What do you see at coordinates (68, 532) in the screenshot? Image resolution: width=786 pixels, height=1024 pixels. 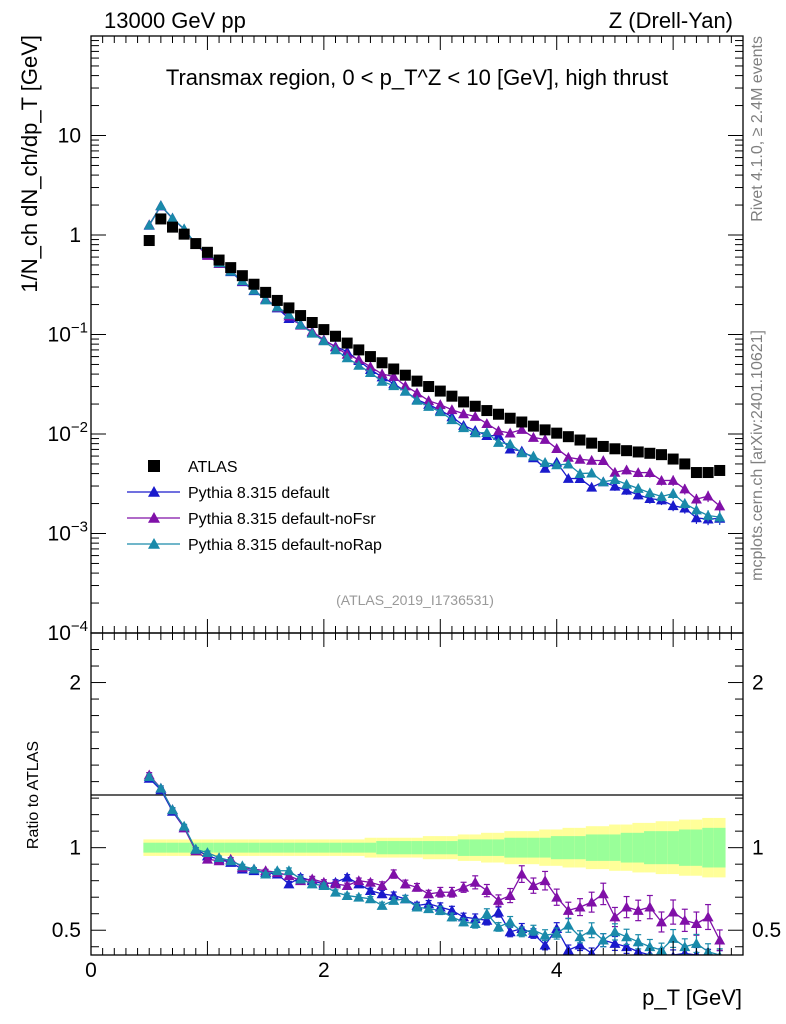 I see `y-tick-label: 10⁻³` at bounding box center [68, 532].